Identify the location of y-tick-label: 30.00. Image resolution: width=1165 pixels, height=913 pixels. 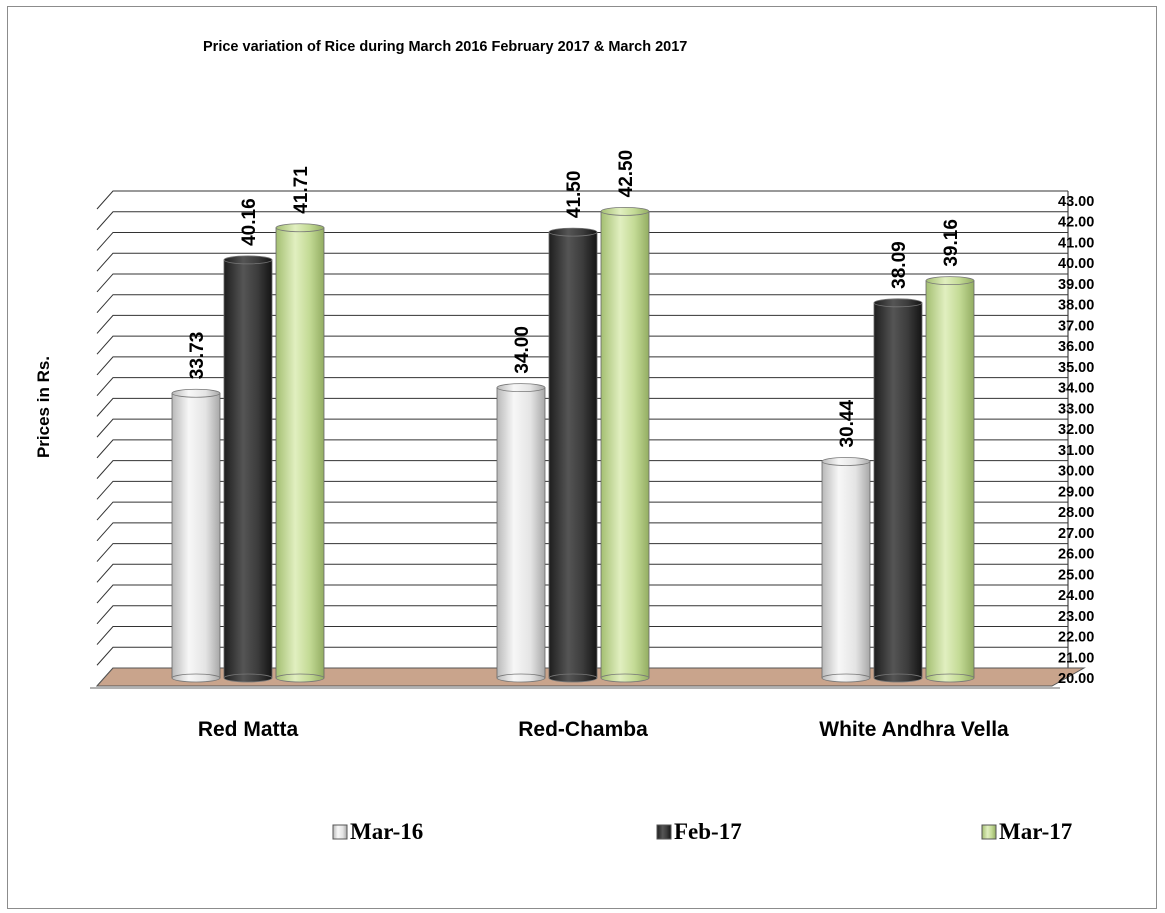
(1076, 472).